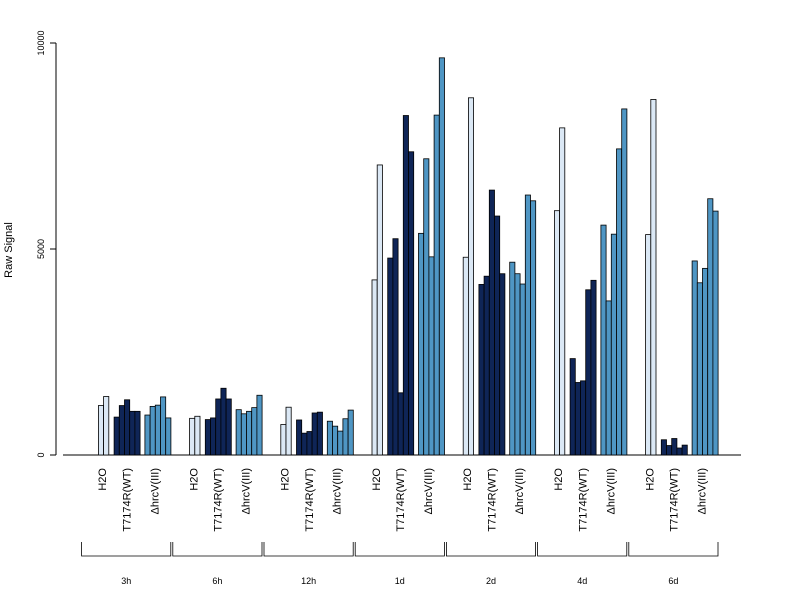 This screenshot has width=800, height=605. I want to click on y-tick-label: 0, so click(41, 454).